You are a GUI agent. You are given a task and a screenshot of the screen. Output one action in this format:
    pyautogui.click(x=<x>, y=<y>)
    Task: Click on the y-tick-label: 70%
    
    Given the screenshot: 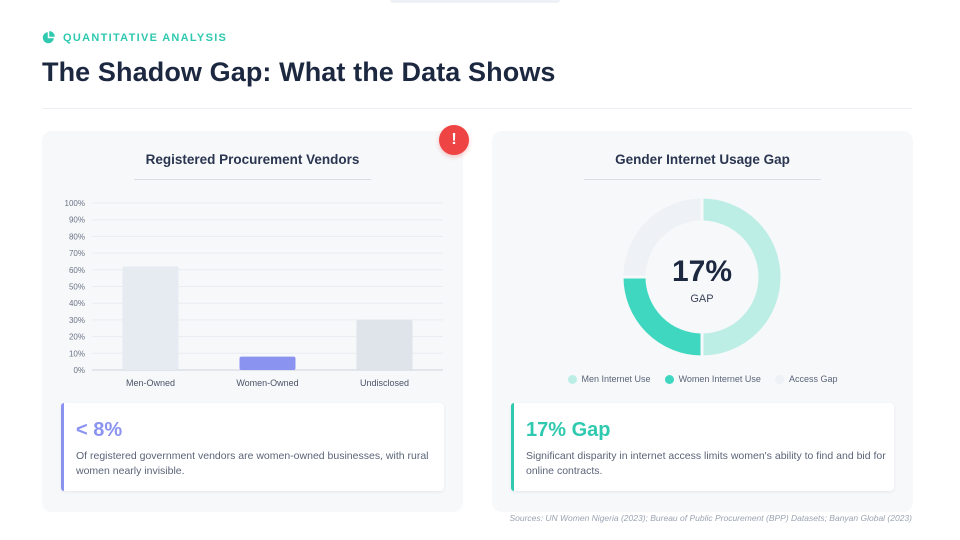 What is the action you would take?
    pyautogui.click(x=77, y=253)
    